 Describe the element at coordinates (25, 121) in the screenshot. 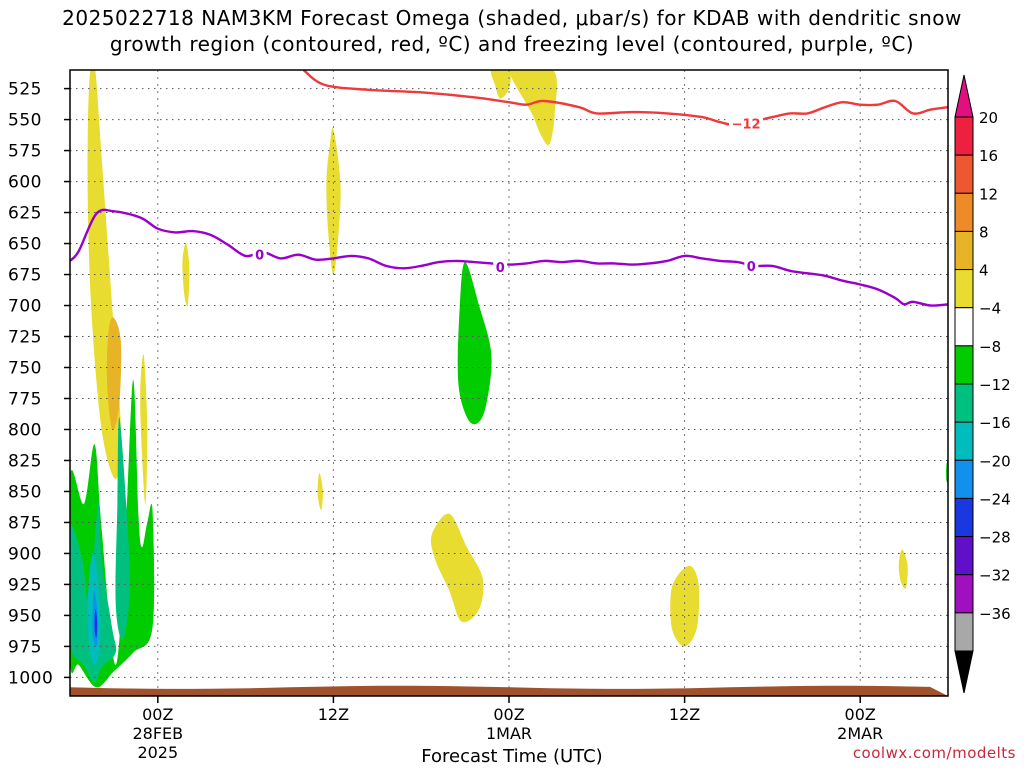

I see `y-tick-label: 550` at that location.